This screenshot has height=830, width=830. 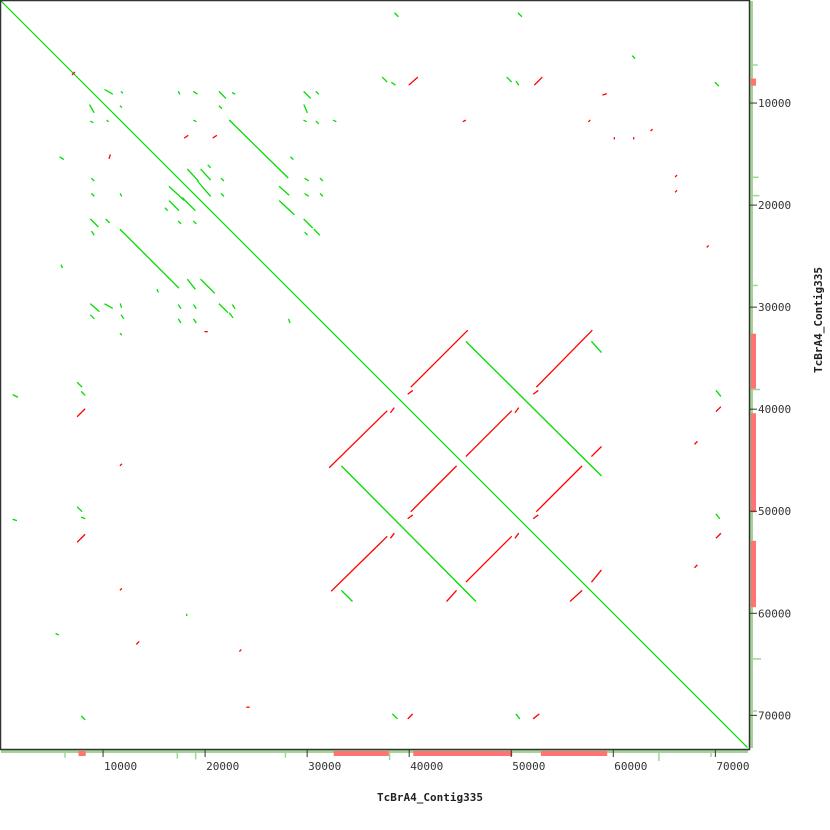 What do you see at coordinates (818, 320) in the screenshot?
I see `y-axis-title: TcBrA4_Contig335` at bounding box center [818, 320].